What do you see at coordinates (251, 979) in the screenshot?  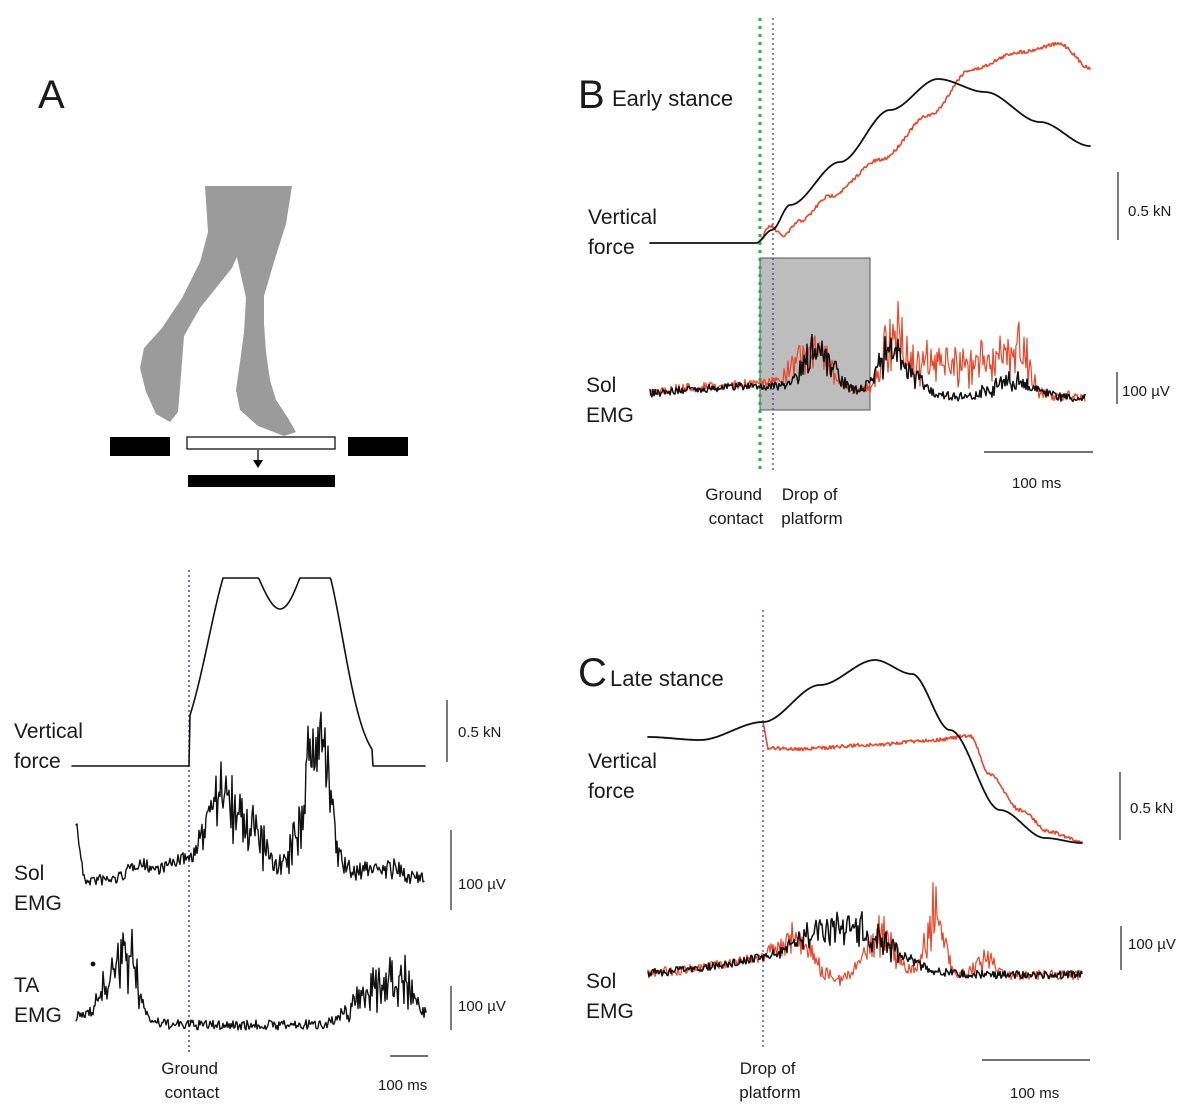 I see `panel-a-ta-emg-trace` at bounding box center [251, 979].